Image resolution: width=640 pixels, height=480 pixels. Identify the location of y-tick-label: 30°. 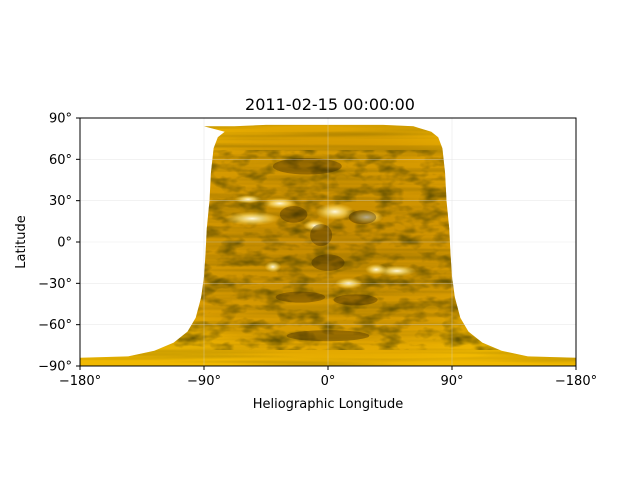
(60, 201).